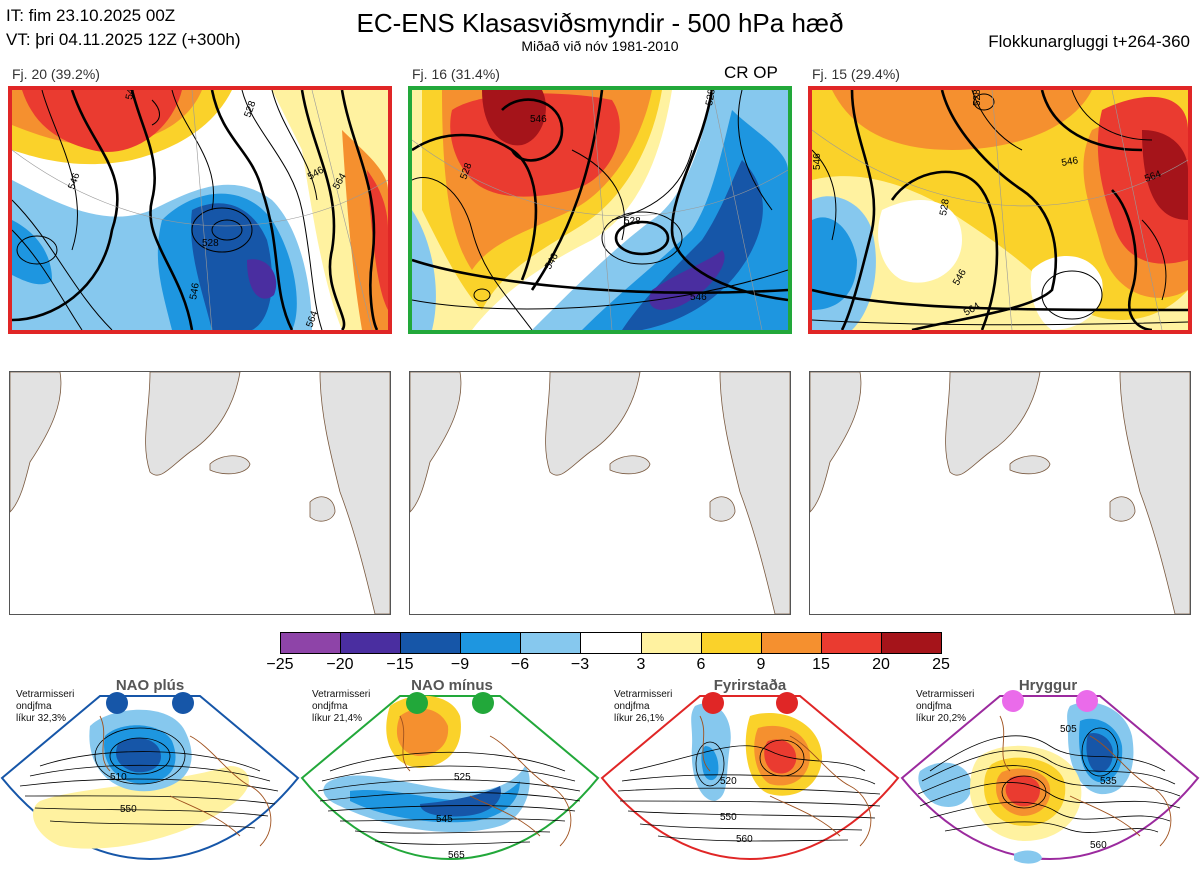  What do you see at coordinates (456, 855) in the screenshot?
I see `regime-2-contour-label: 565` at bounding box center [456, 855].